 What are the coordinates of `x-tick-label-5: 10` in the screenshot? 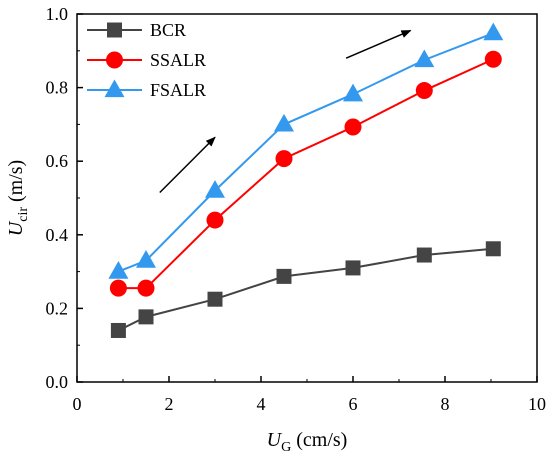 It's located at (537, 404).